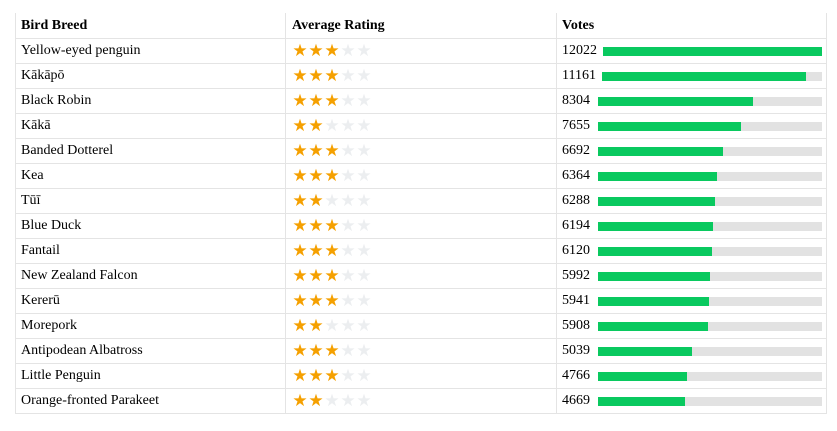 The height and width of the screenshot is (431, 837). I want to click on grid-header-row: Bird Breed Average Rating Votes, so click(421, 25).